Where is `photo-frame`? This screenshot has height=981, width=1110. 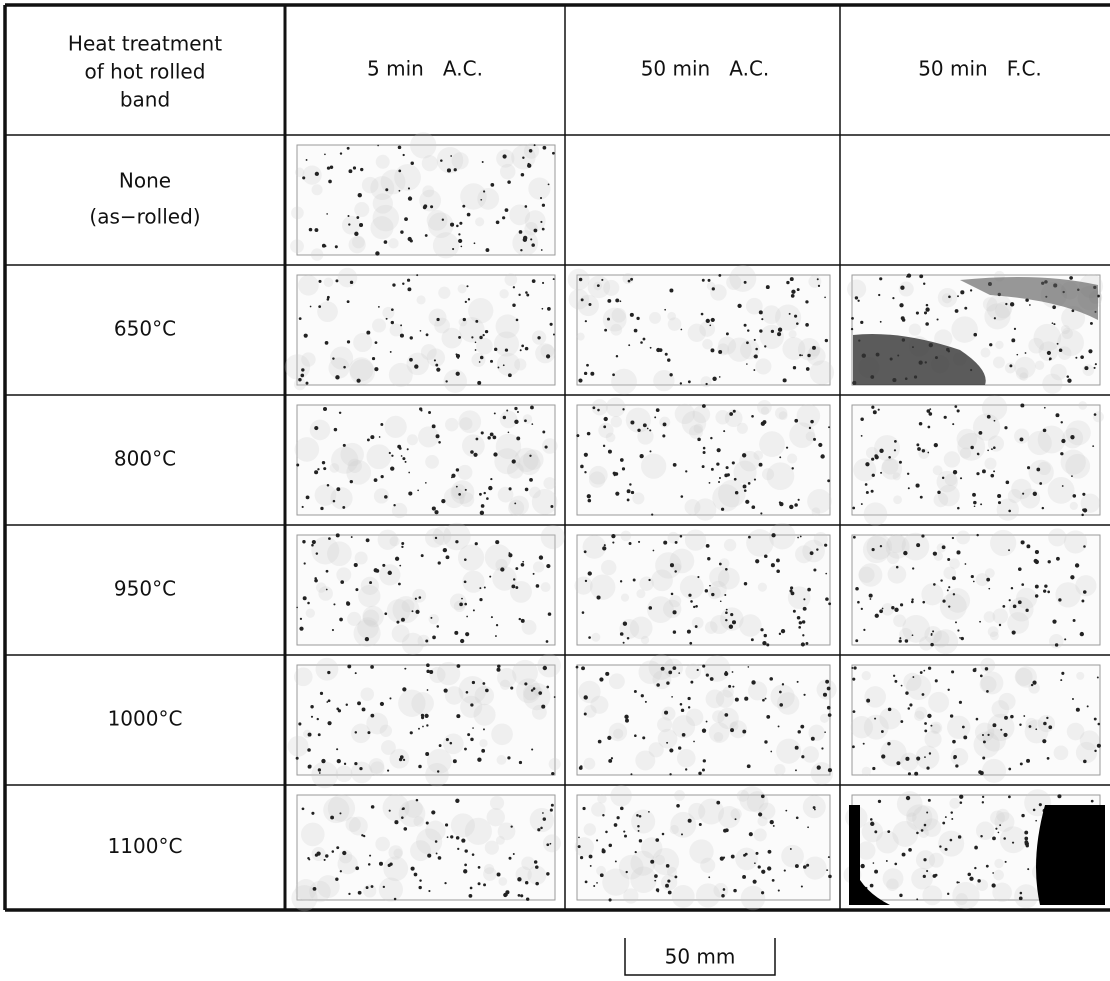
photo-frame is located at coordinates (426, 590).